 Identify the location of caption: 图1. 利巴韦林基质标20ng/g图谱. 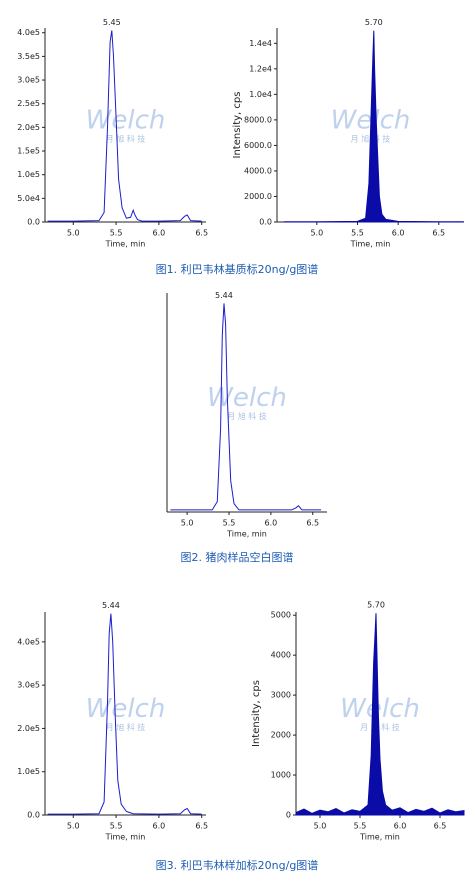
(237, 269).